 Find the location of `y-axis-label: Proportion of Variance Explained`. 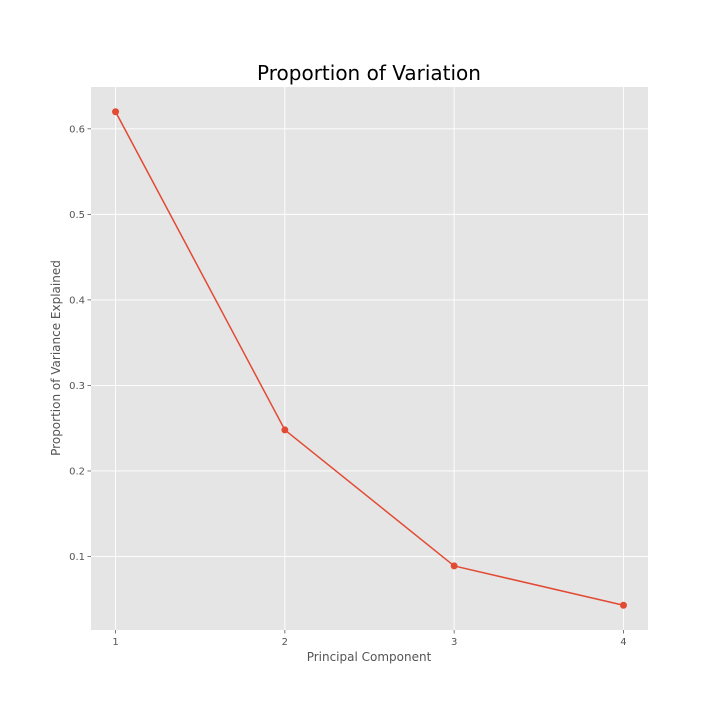

y-axis-label: Proportion of Variance Explained is located at coordinates (56, 358).